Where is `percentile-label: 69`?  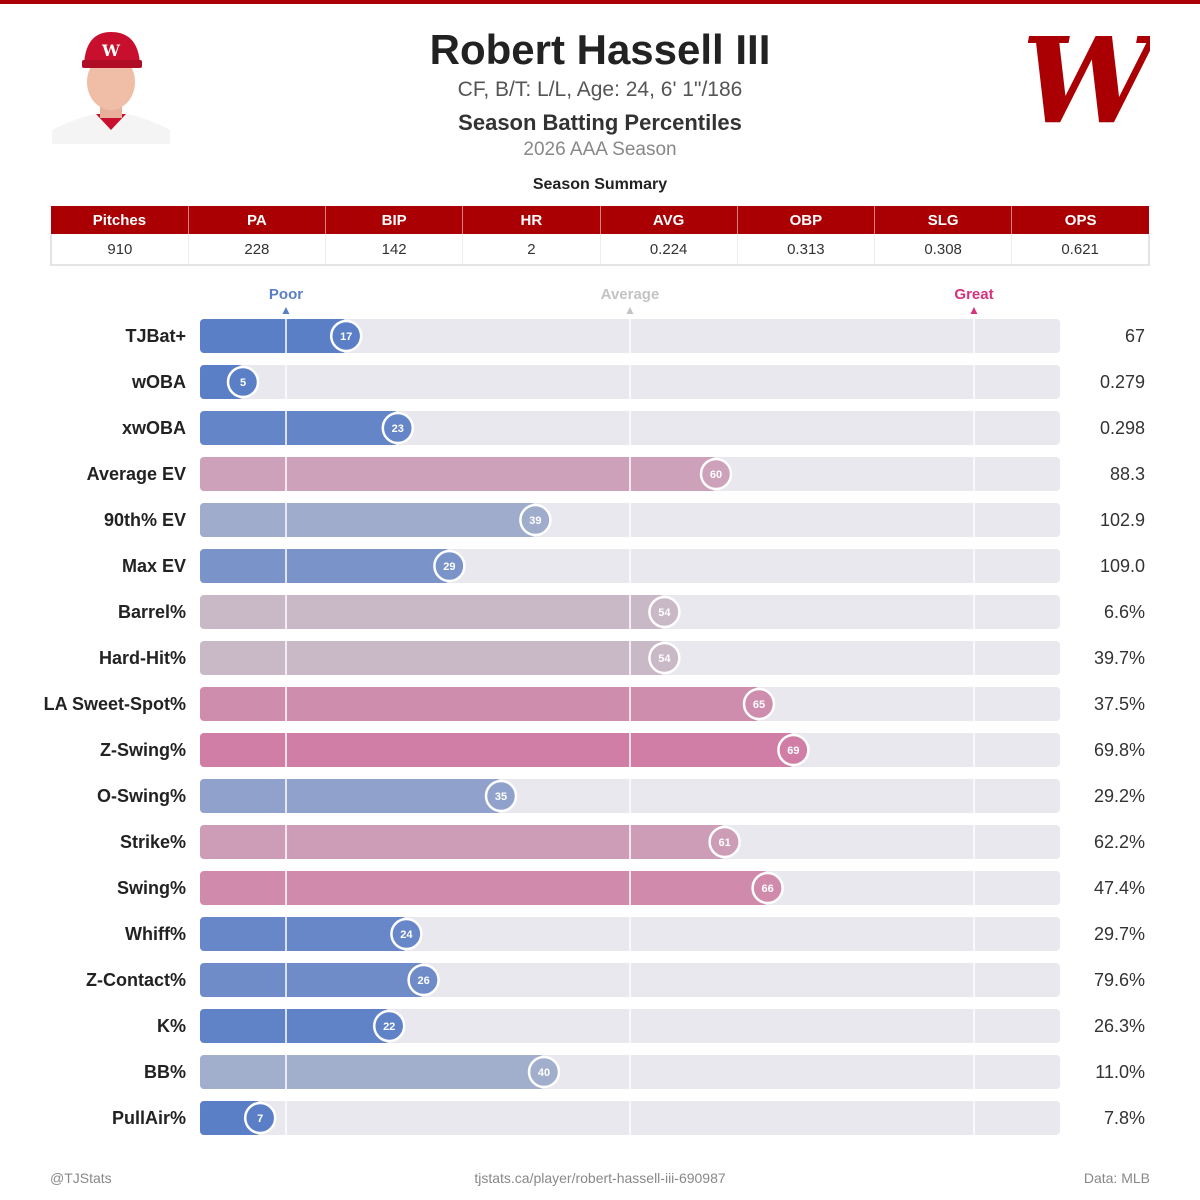
percentile-label: 69 is located at coordinates (793, 751).